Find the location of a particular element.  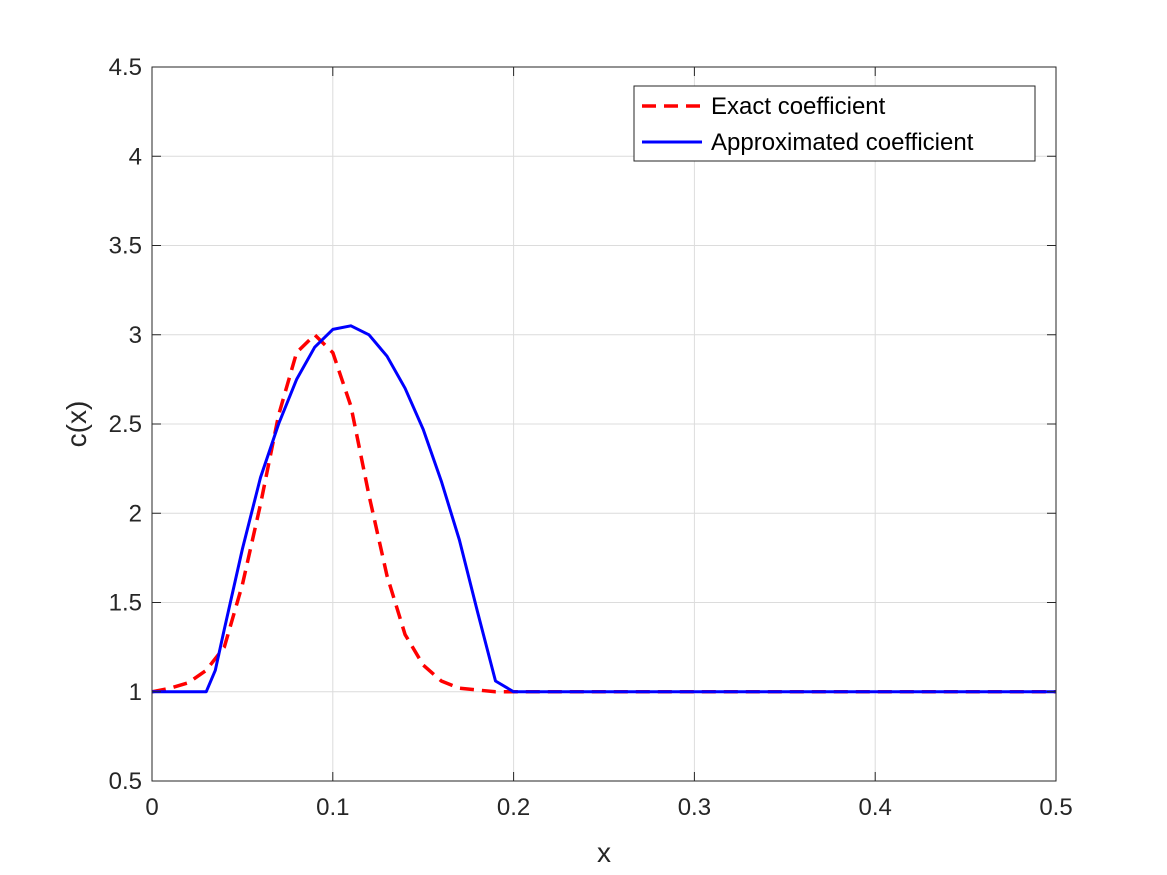

x-tick-label: 0.4 is located at coordinates (875, 807).